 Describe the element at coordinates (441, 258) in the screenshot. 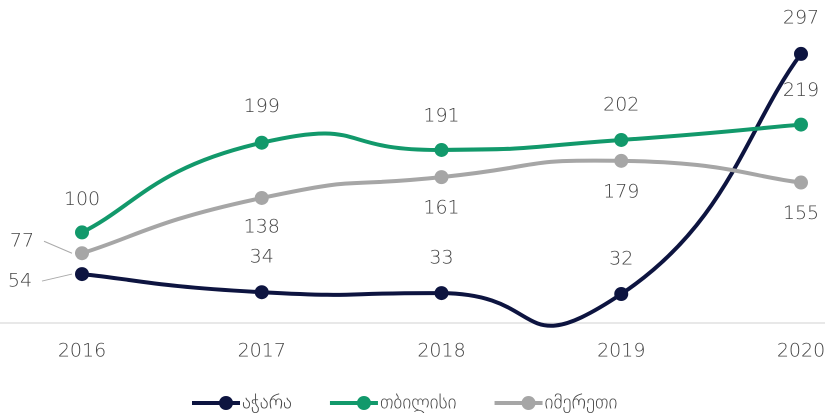

I see `data-label: 33` at that location.